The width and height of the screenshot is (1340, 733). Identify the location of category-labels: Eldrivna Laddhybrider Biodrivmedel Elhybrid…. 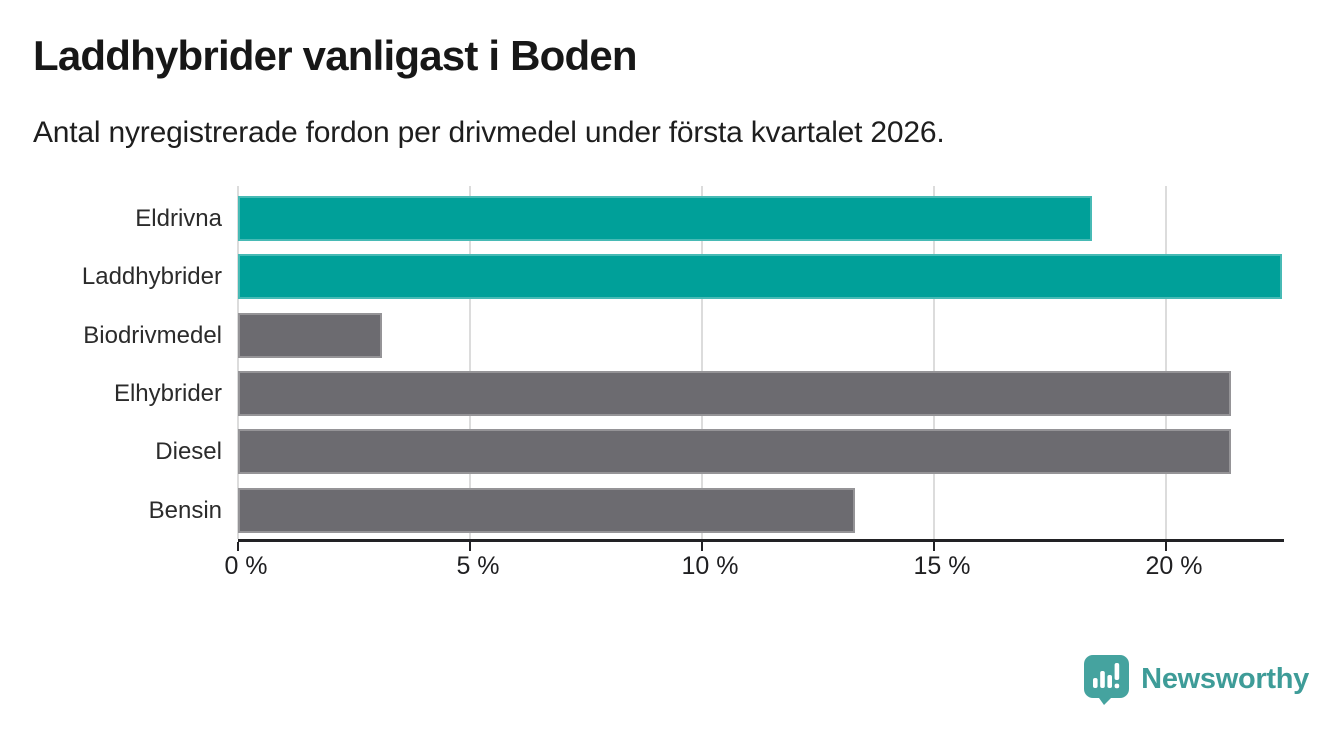
(111, 362).